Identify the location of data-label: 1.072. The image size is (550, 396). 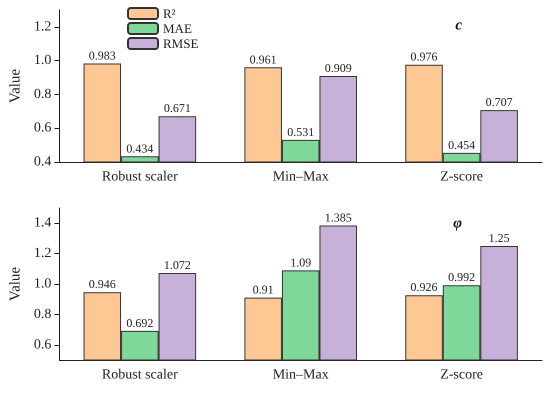
(177, 265).